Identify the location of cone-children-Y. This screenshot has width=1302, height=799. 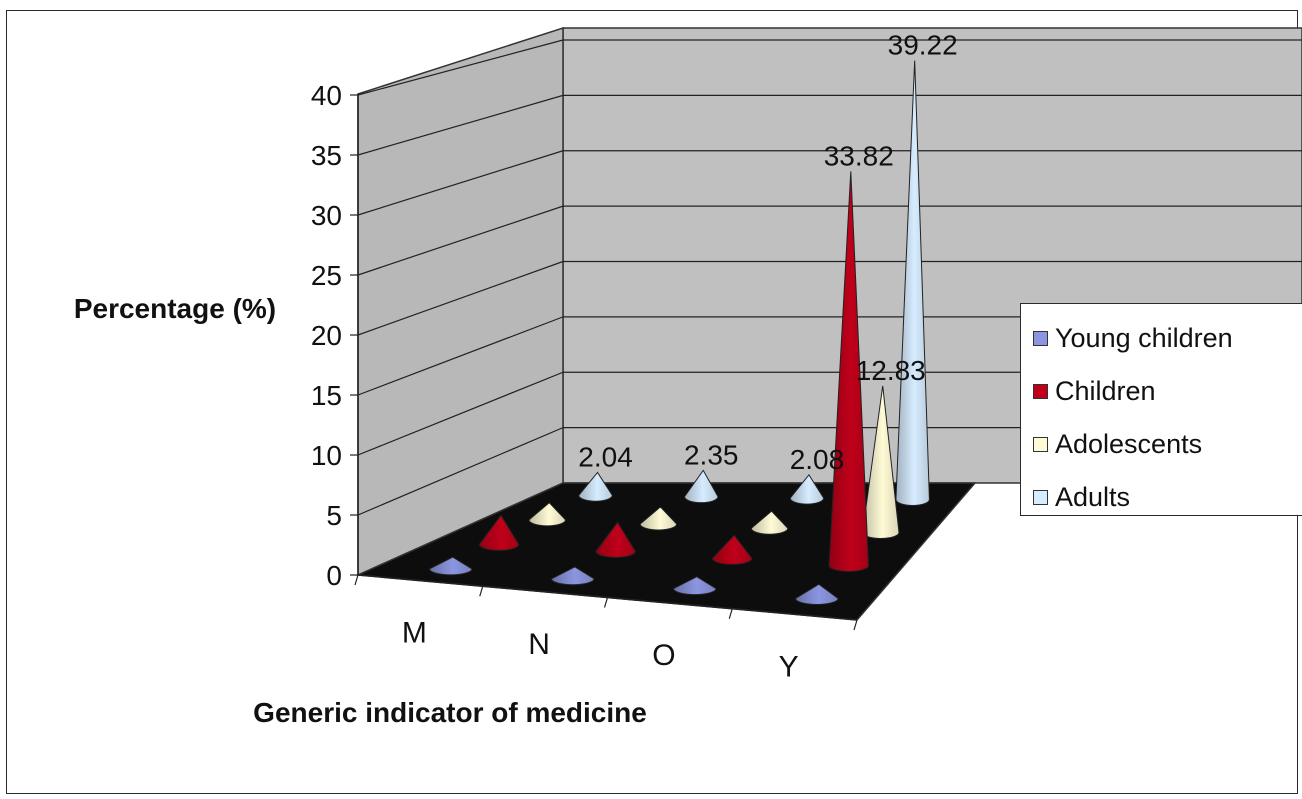
(849, 371).